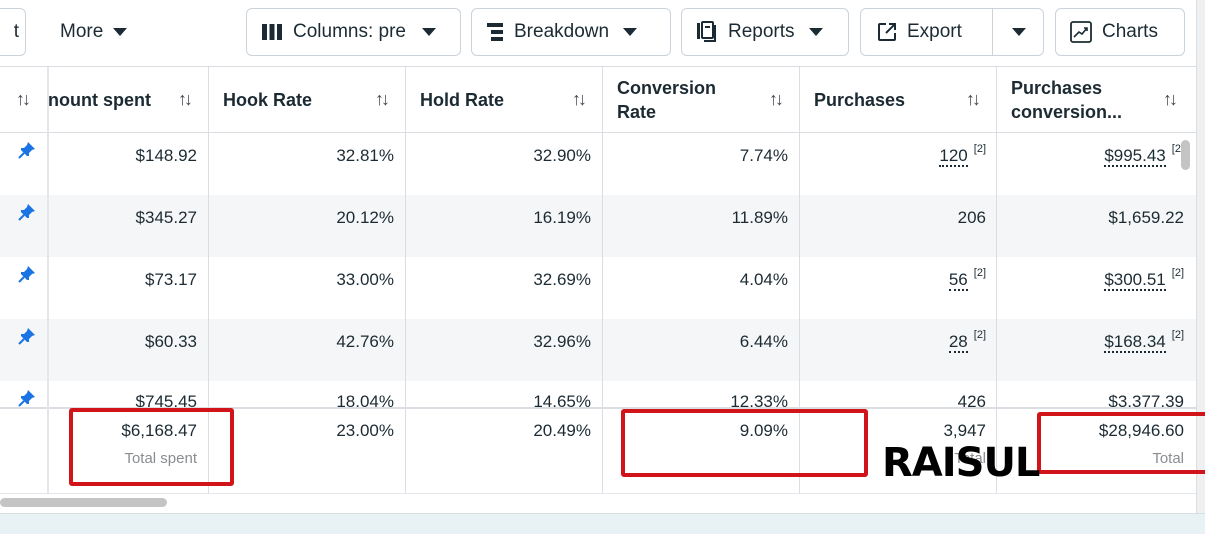 The width and height of the screenshot is (1205, 534). I want to click on columns-label: Columns: pre, so click(349, 31).